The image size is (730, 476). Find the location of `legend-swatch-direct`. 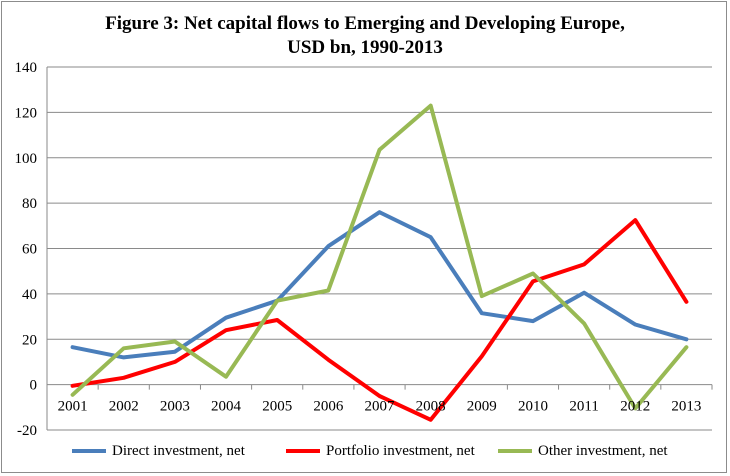

legend-swatch-direct is located at coordinates (89, 451).